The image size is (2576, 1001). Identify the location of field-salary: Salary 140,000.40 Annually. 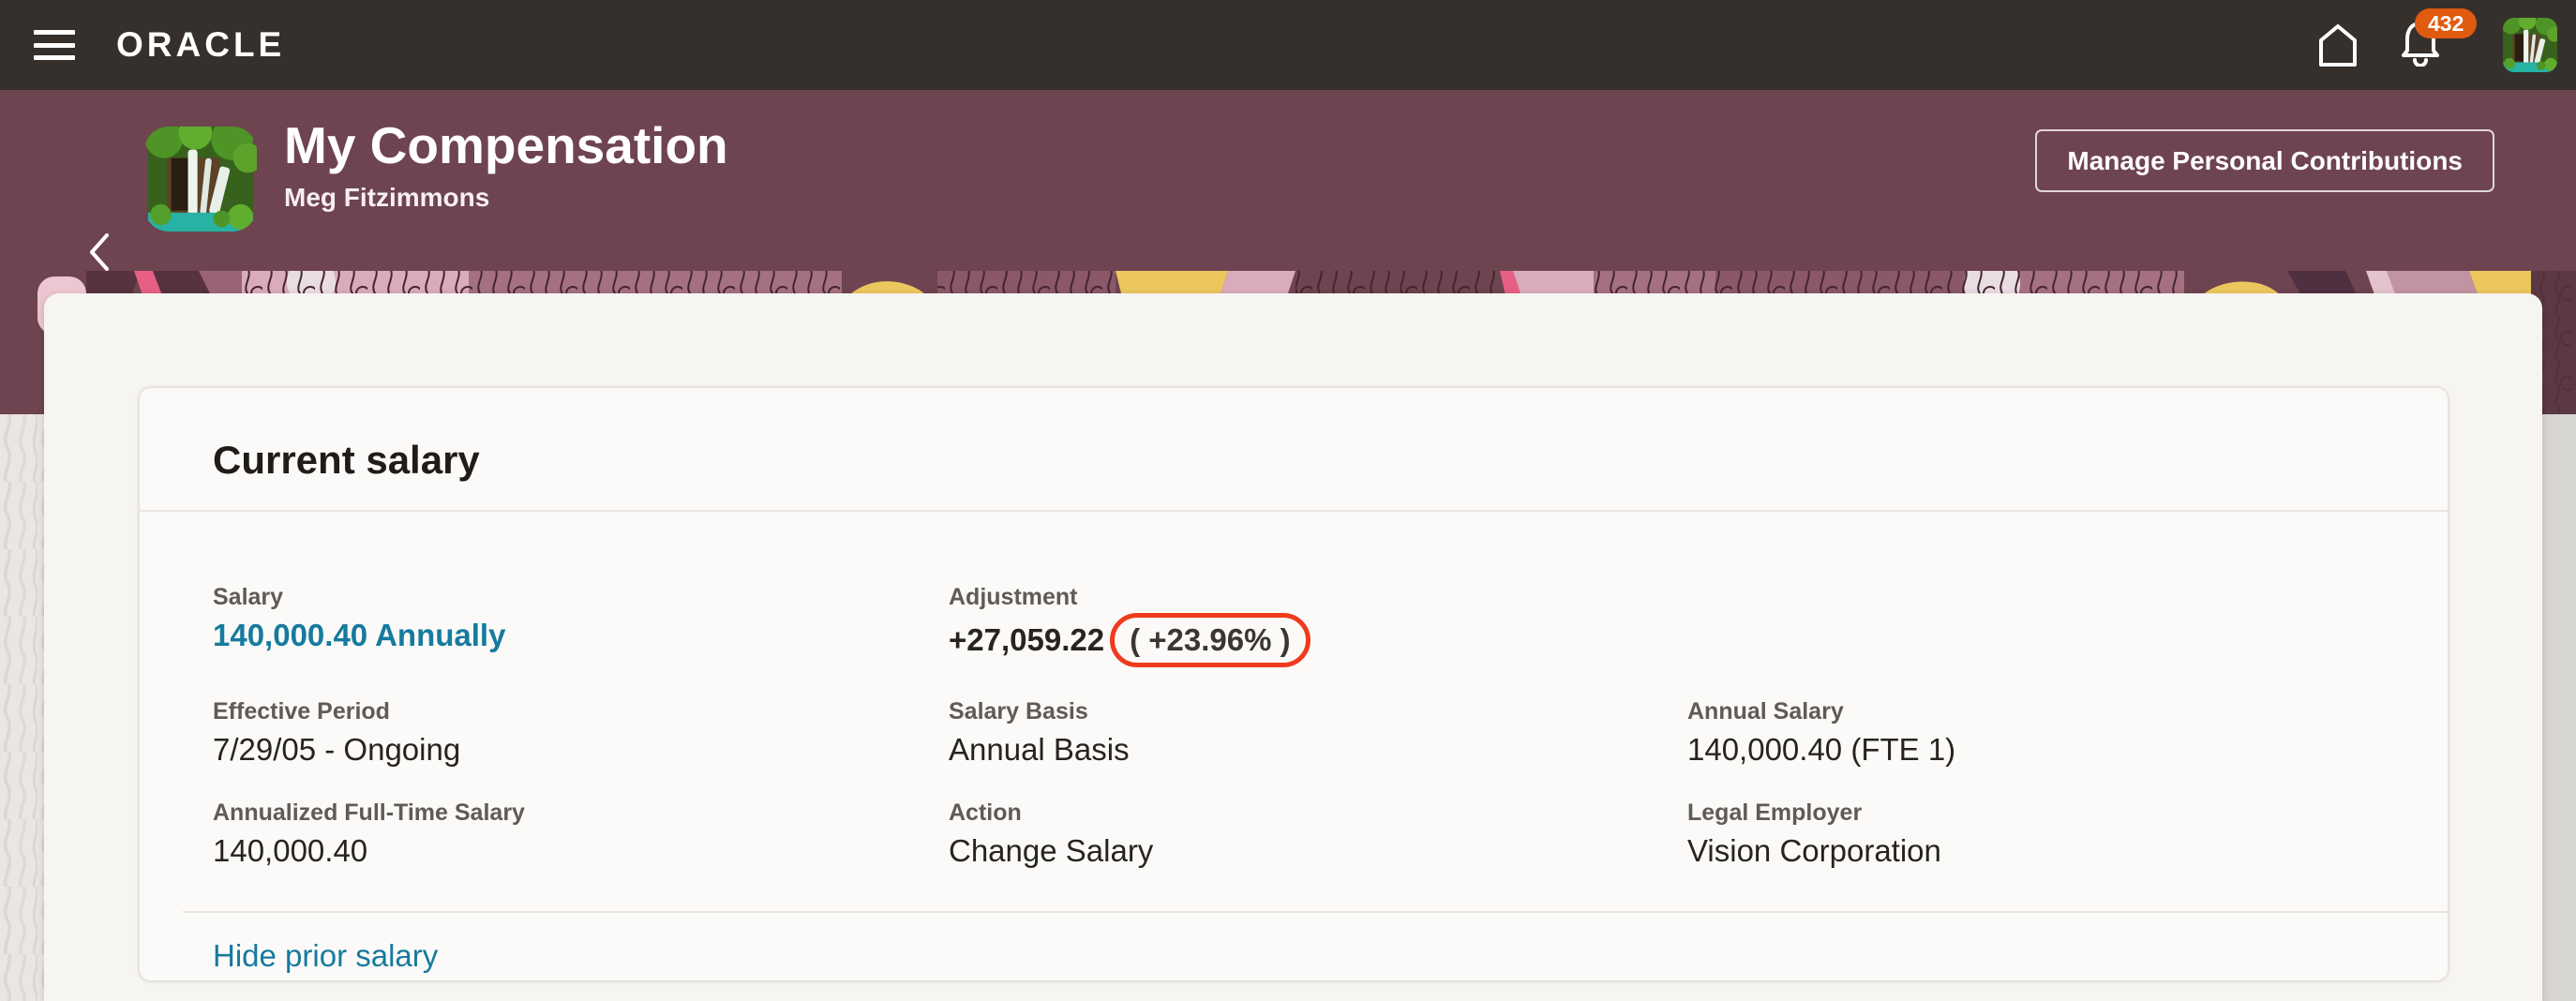
(581, 625).